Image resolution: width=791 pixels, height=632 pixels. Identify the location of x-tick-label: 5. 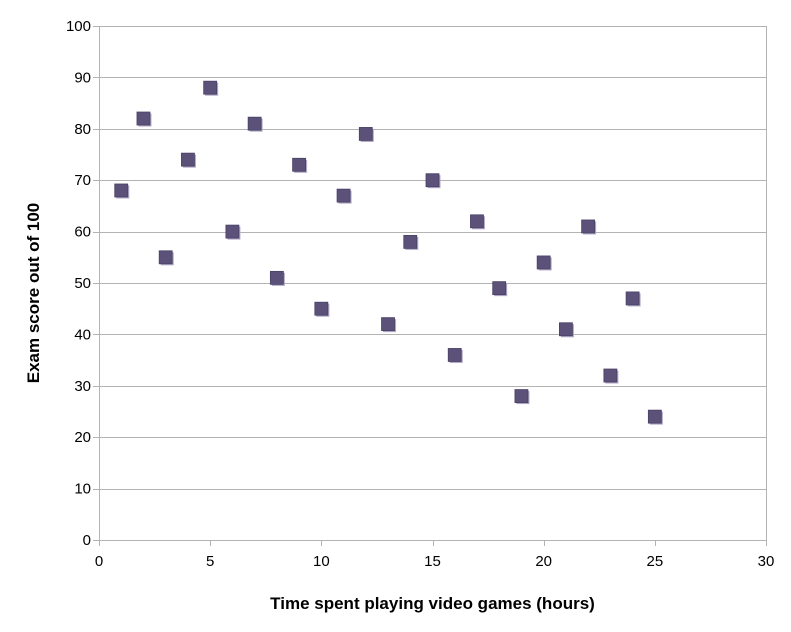
(210, 561).